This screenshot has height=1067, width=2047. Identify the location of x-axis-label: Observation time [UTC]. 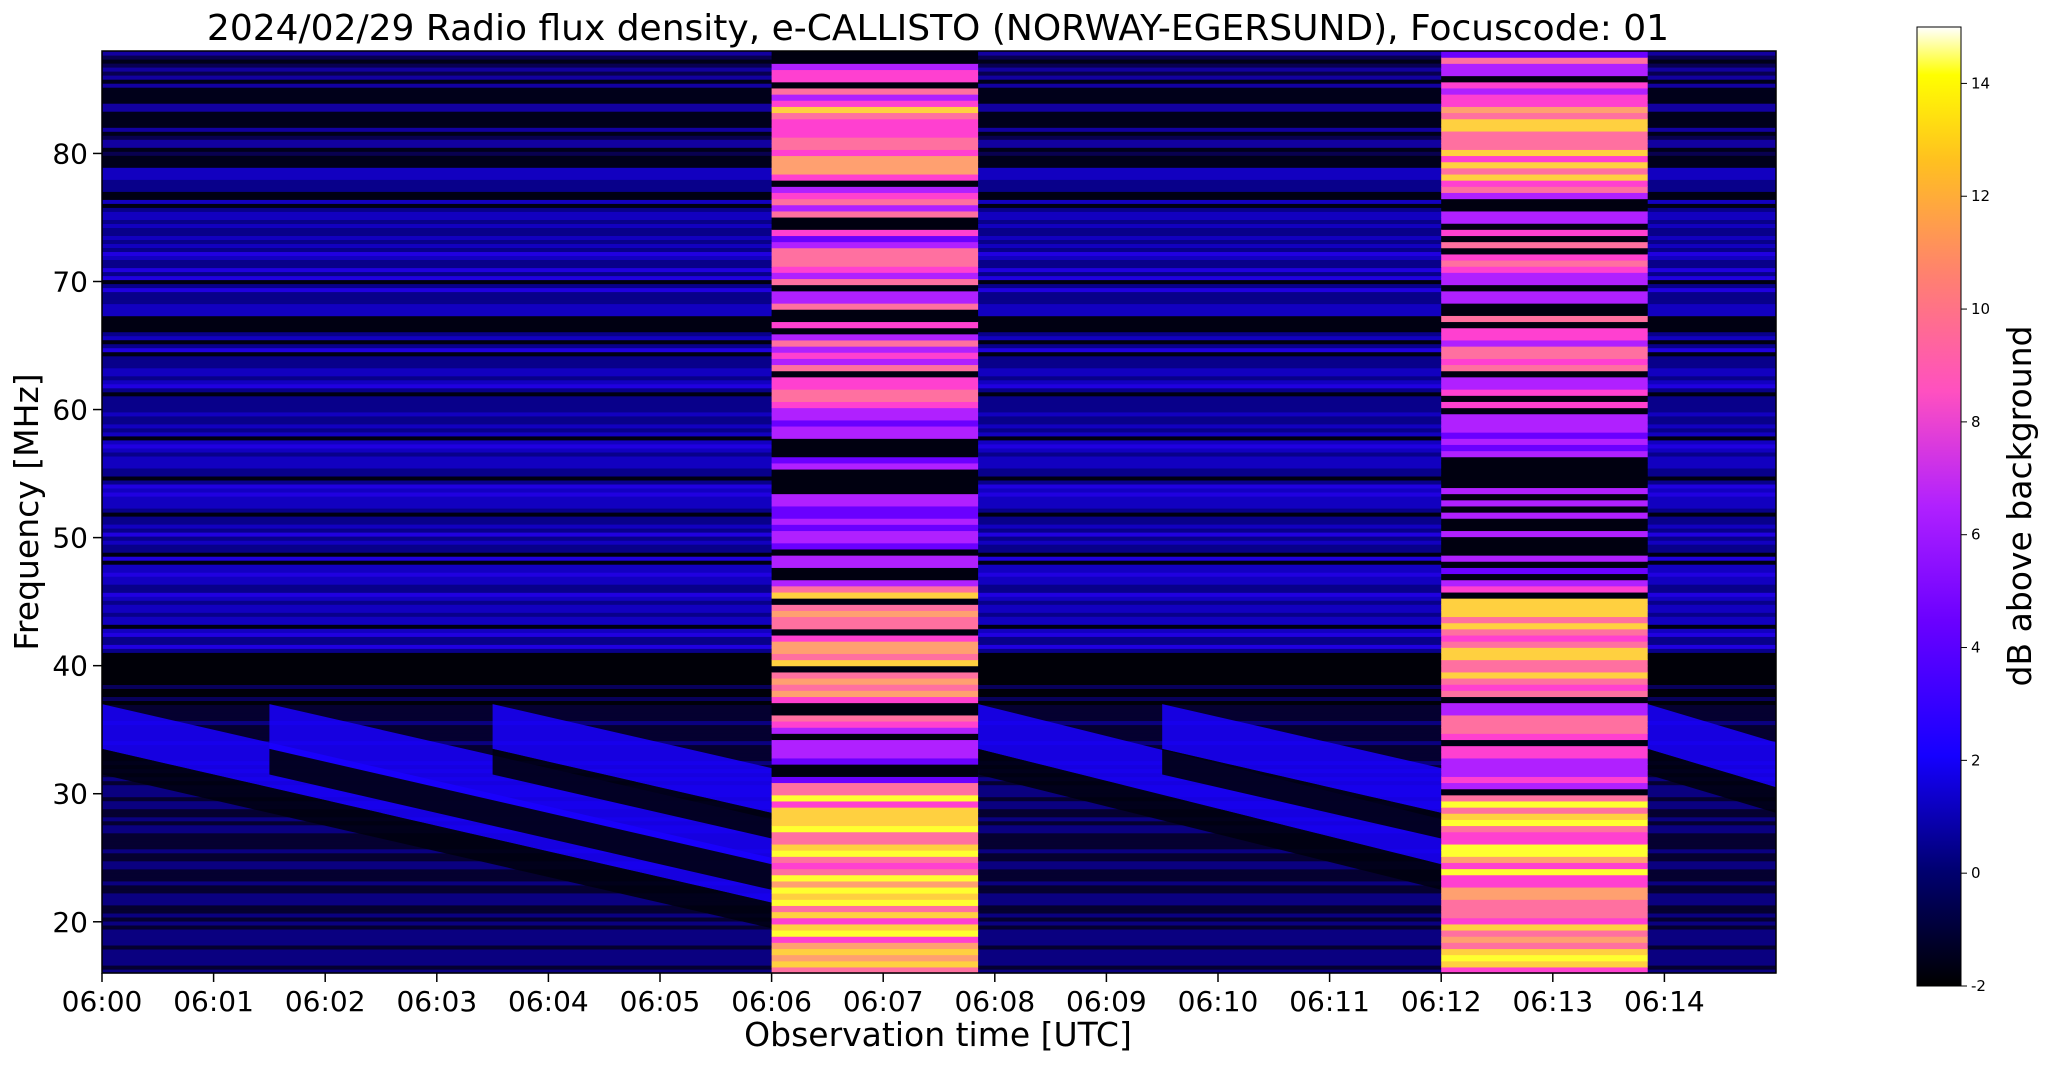
(938, 1034).